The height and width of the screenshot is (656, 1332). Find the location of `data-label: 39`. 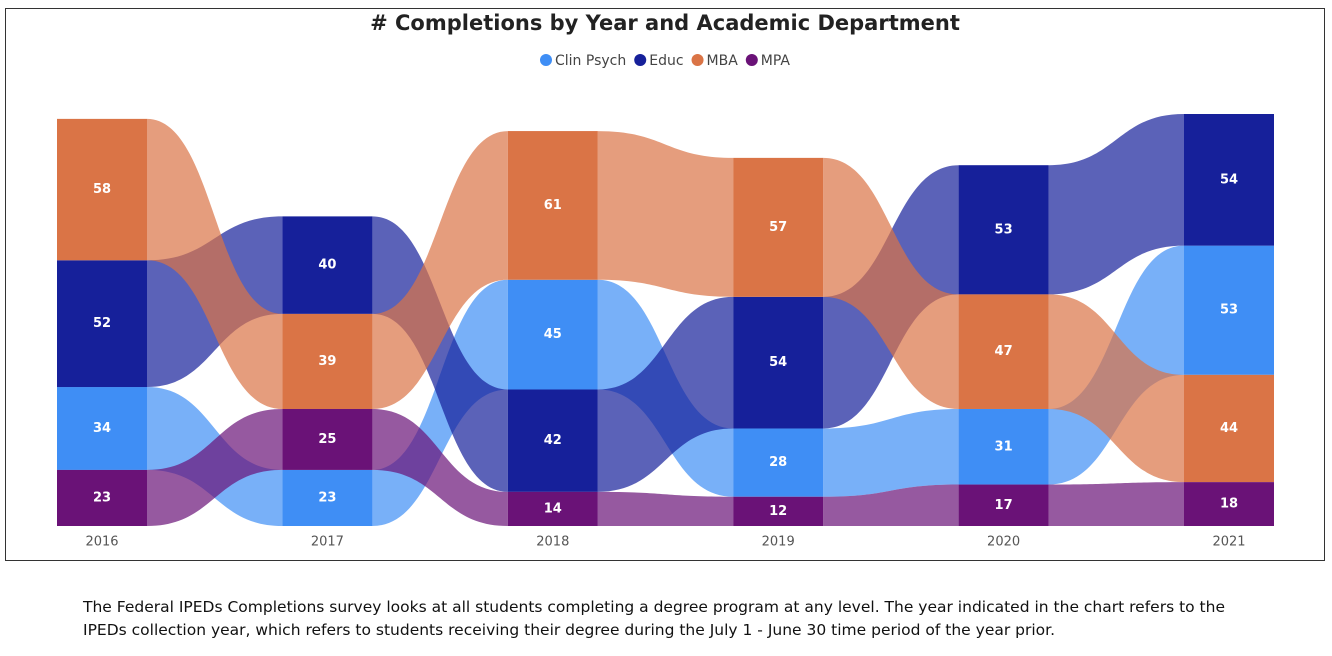

data-label: 39 is located at coordinates (327, 361).